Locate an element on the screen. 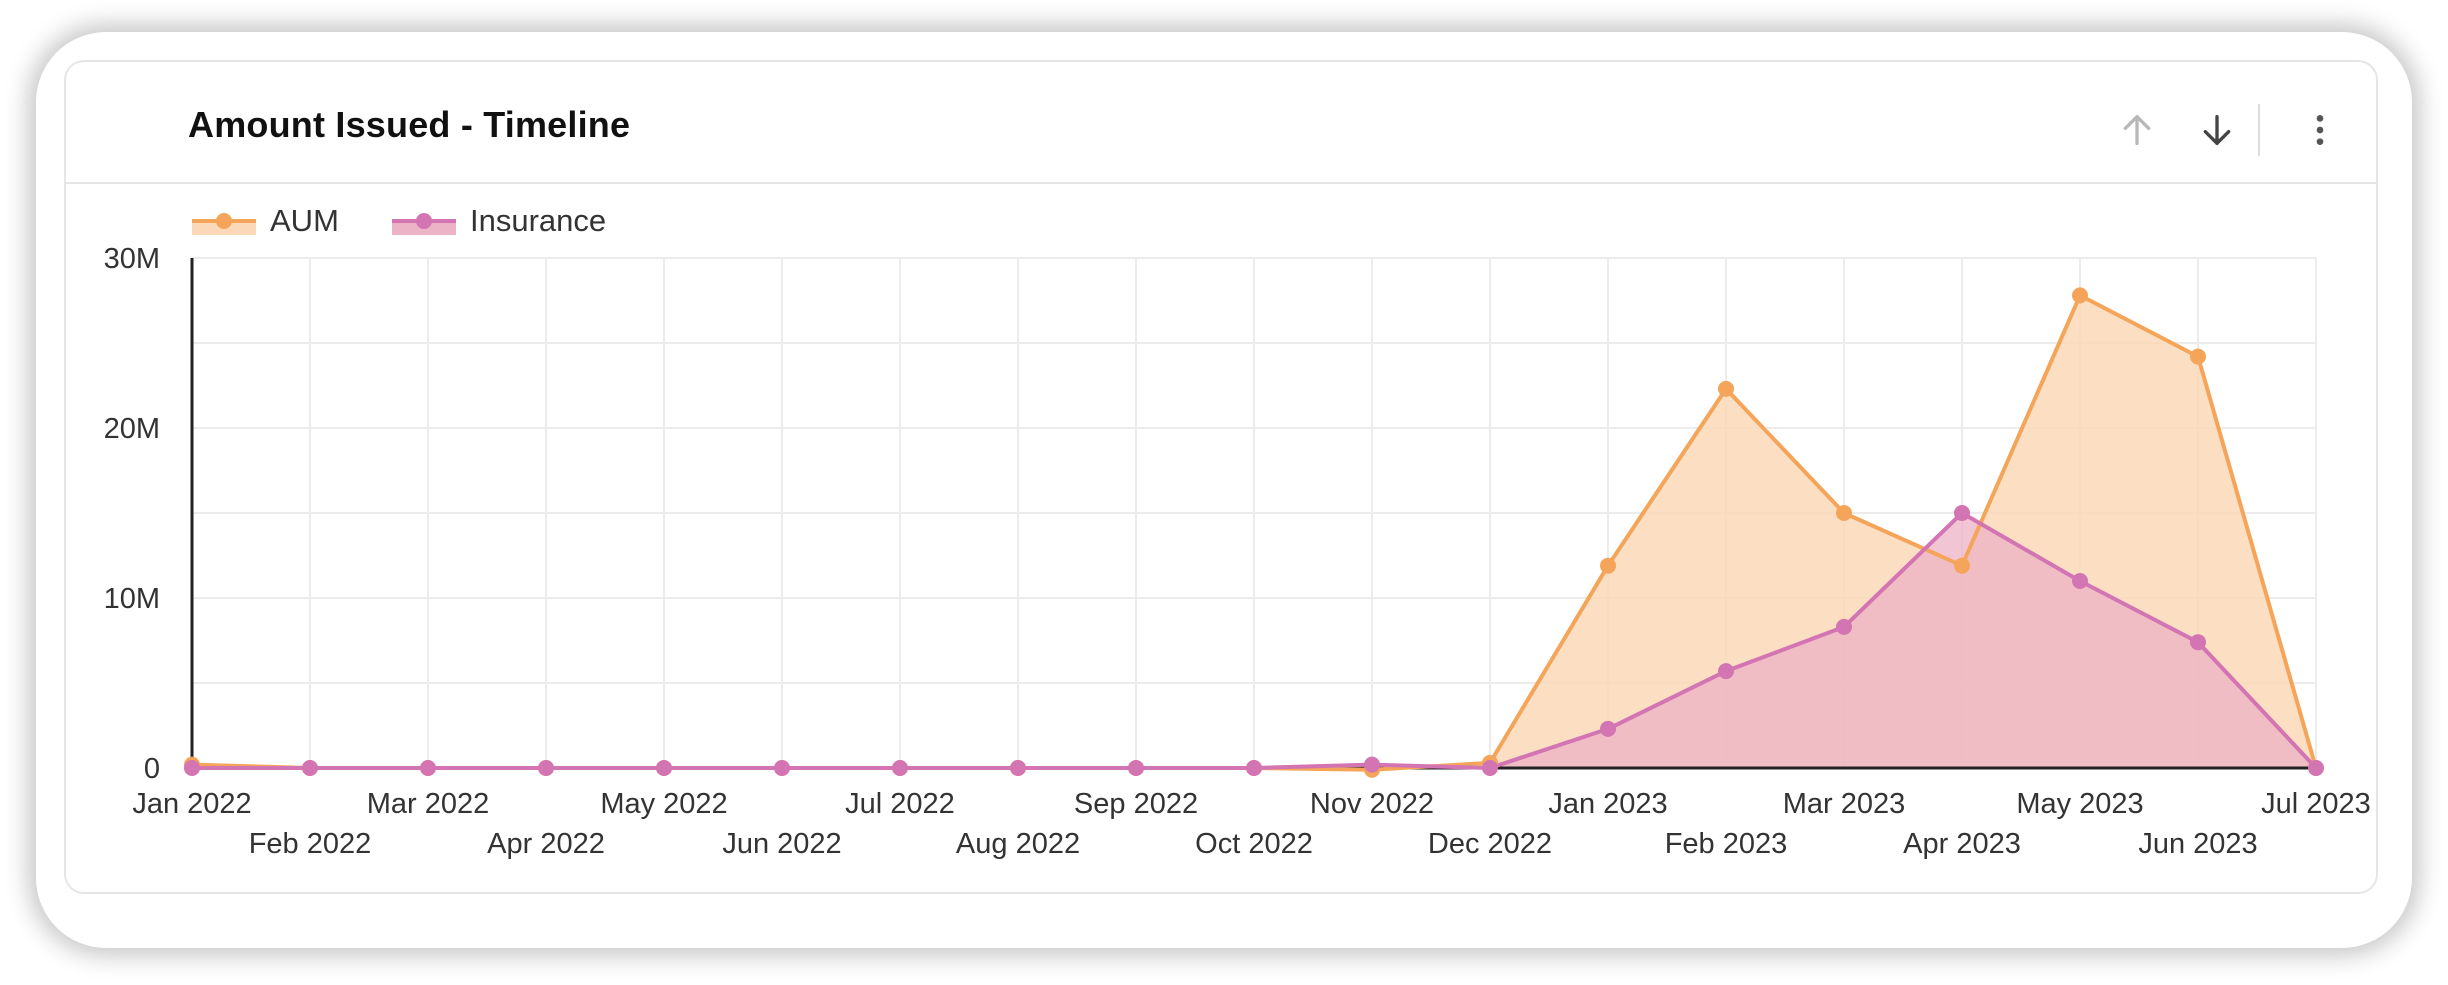 Image resolution: width=2448 pixels, height=985 pixels. x-tick-label: Jul 2022 is located at coordinates (900, 804).